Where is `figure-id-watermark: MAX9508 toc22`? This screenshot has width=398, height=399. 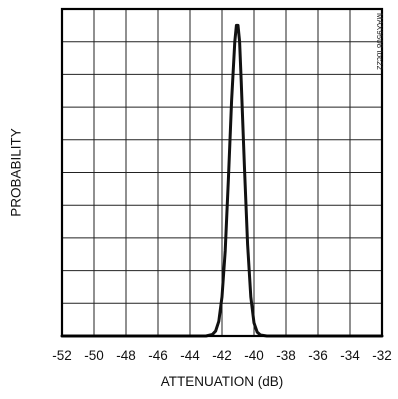
figure-id-watermark: MAX9508 toc22 is located at coordinates (379, 41).